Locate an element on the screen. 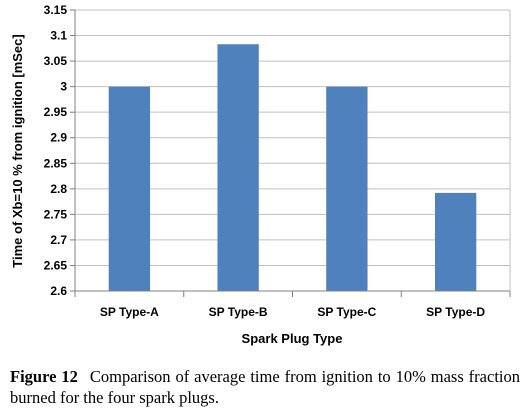  y-tick-label: 2.8 is located at coordinates (58, 189).